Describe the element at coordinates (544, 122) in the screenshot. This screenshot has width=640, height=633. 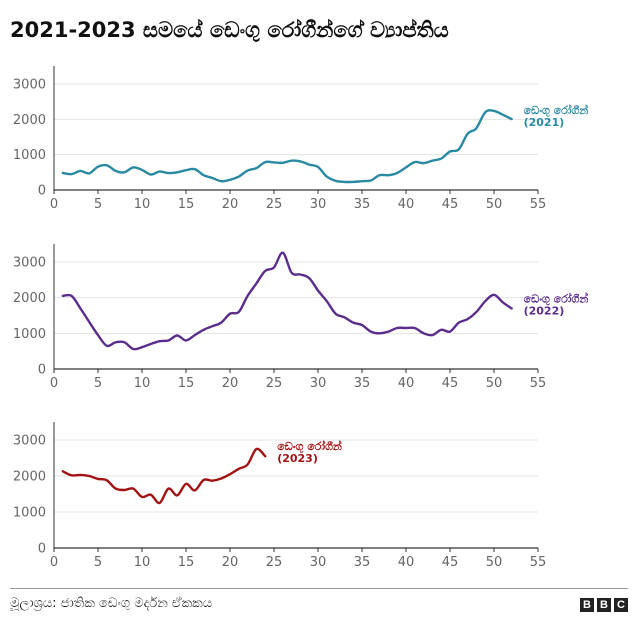
I see `series-label-year: (2021)` at that location.